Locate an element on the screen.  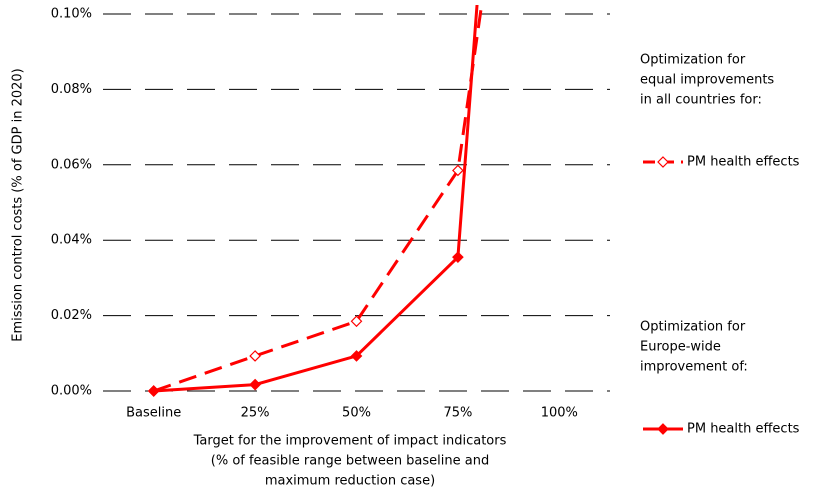
y-tick-label: 0.04% is located at coordinates (71, 240).